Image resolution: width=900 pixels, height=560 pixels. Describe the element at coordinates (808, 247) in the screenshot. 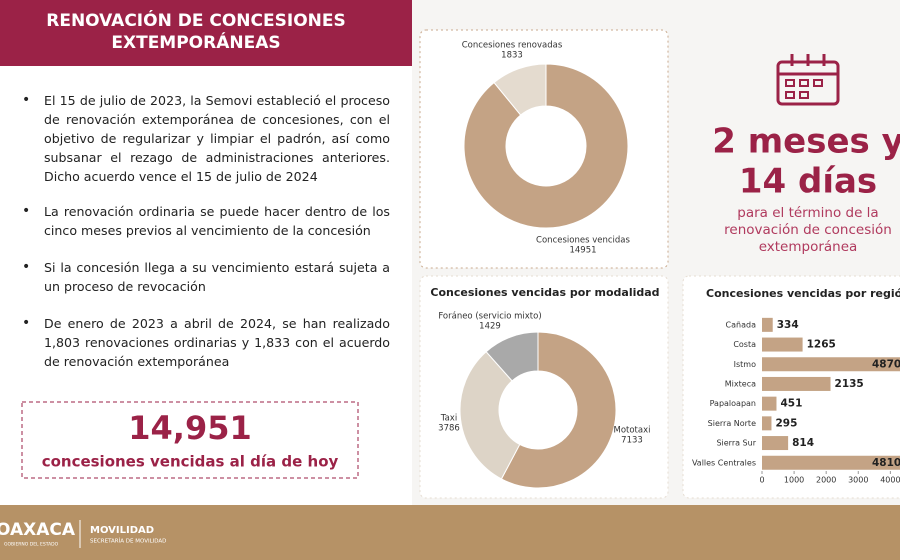

I see `countdown-subtitle: extemporánea` at that location.